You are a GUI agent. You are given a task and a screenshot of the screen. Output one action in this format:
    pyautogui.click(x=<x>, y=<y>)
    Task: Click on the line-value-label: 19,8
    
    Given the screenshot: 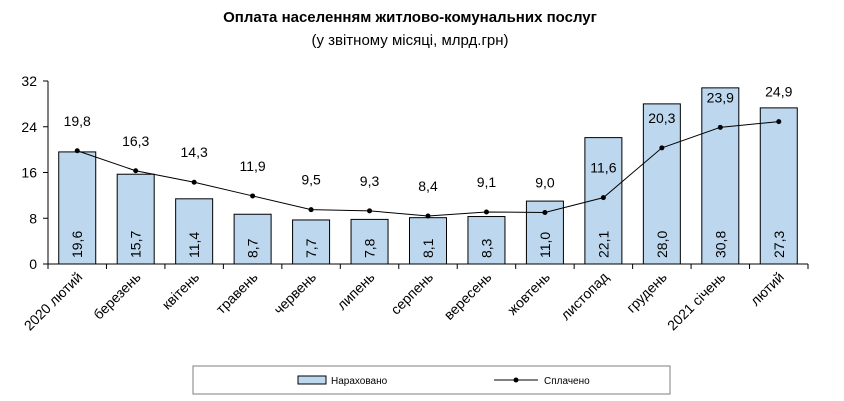 What is the action you would take?
    pyautogui.click(x=77, y=121)
    